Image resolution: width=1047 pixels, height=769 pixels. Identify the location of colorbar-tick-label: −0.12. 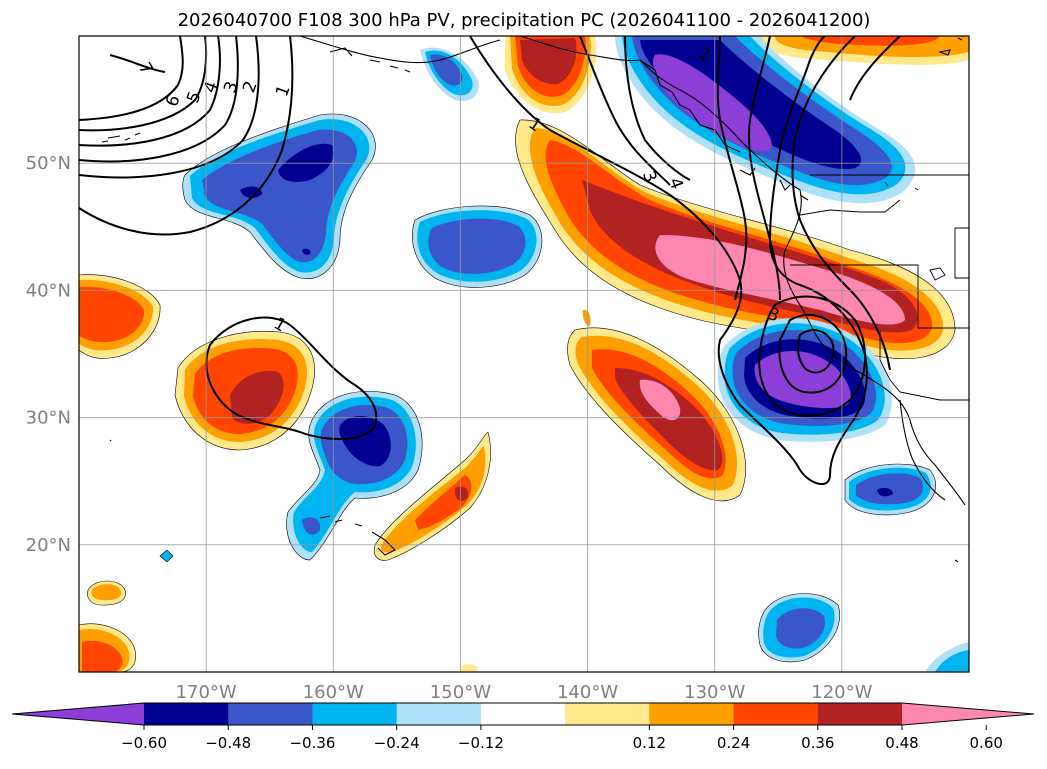
(481, 743).